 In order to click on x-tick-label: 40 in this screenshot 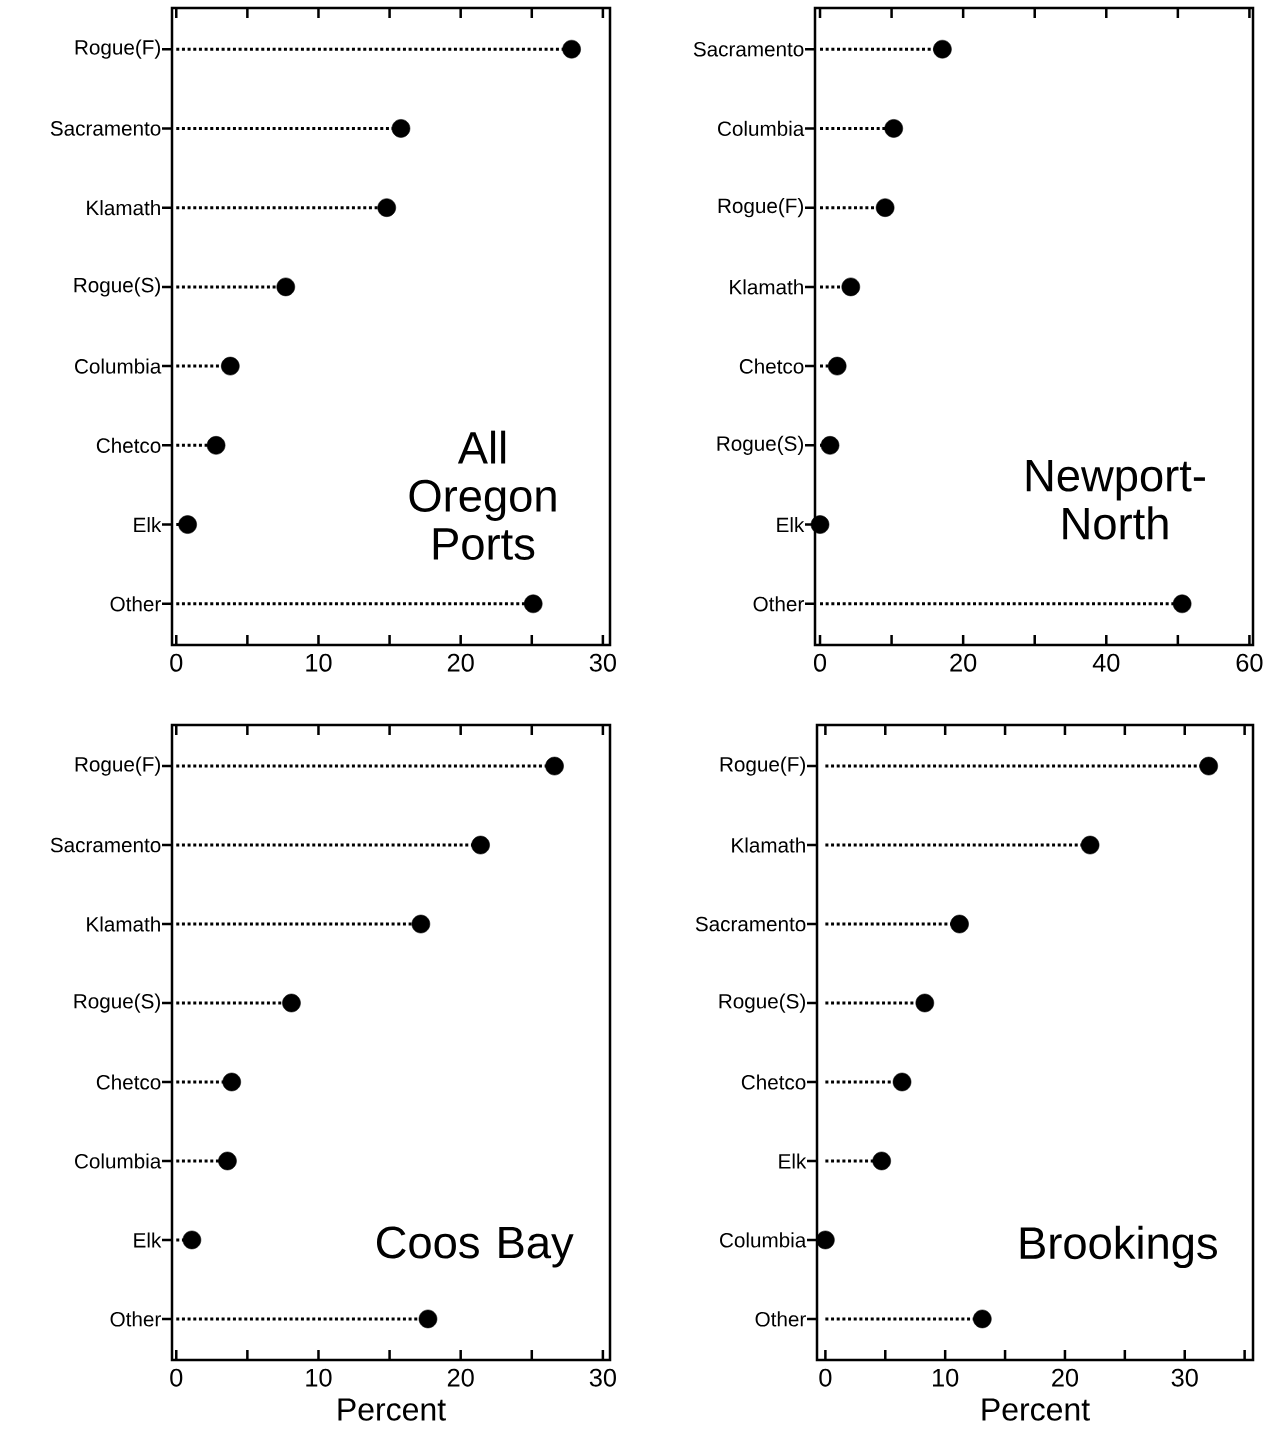, I will do `click(1106, 662)`.